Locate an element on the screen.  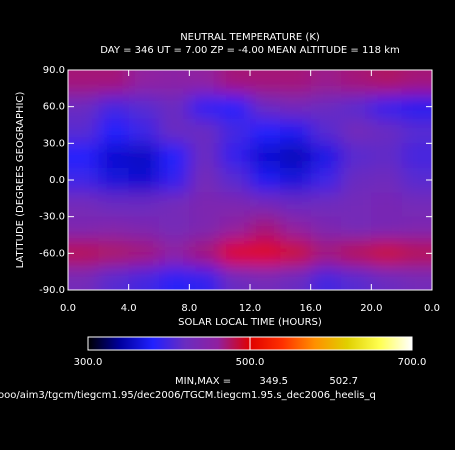
min-value: 349.5 is located at coordinates (273, 381).